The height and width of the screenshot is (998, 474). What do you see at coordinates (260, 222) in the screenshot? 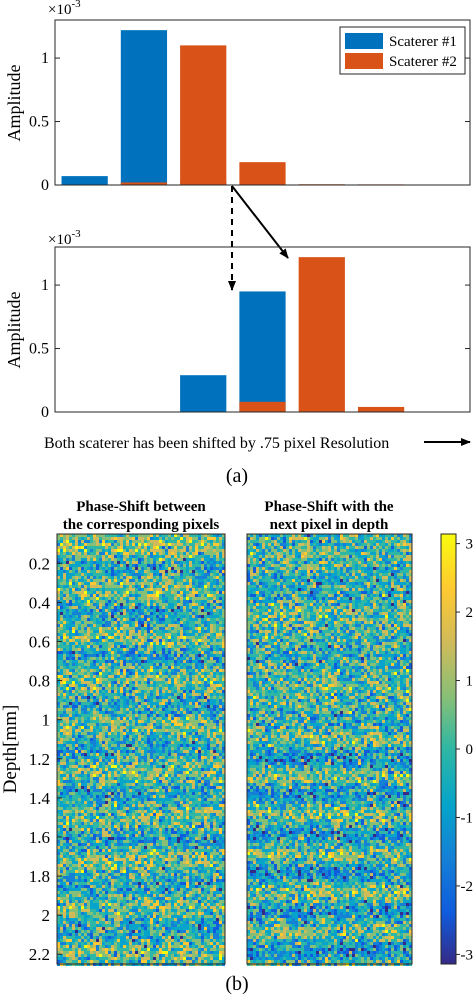
I see `solid-arrow` at bounding box center [260, 222].